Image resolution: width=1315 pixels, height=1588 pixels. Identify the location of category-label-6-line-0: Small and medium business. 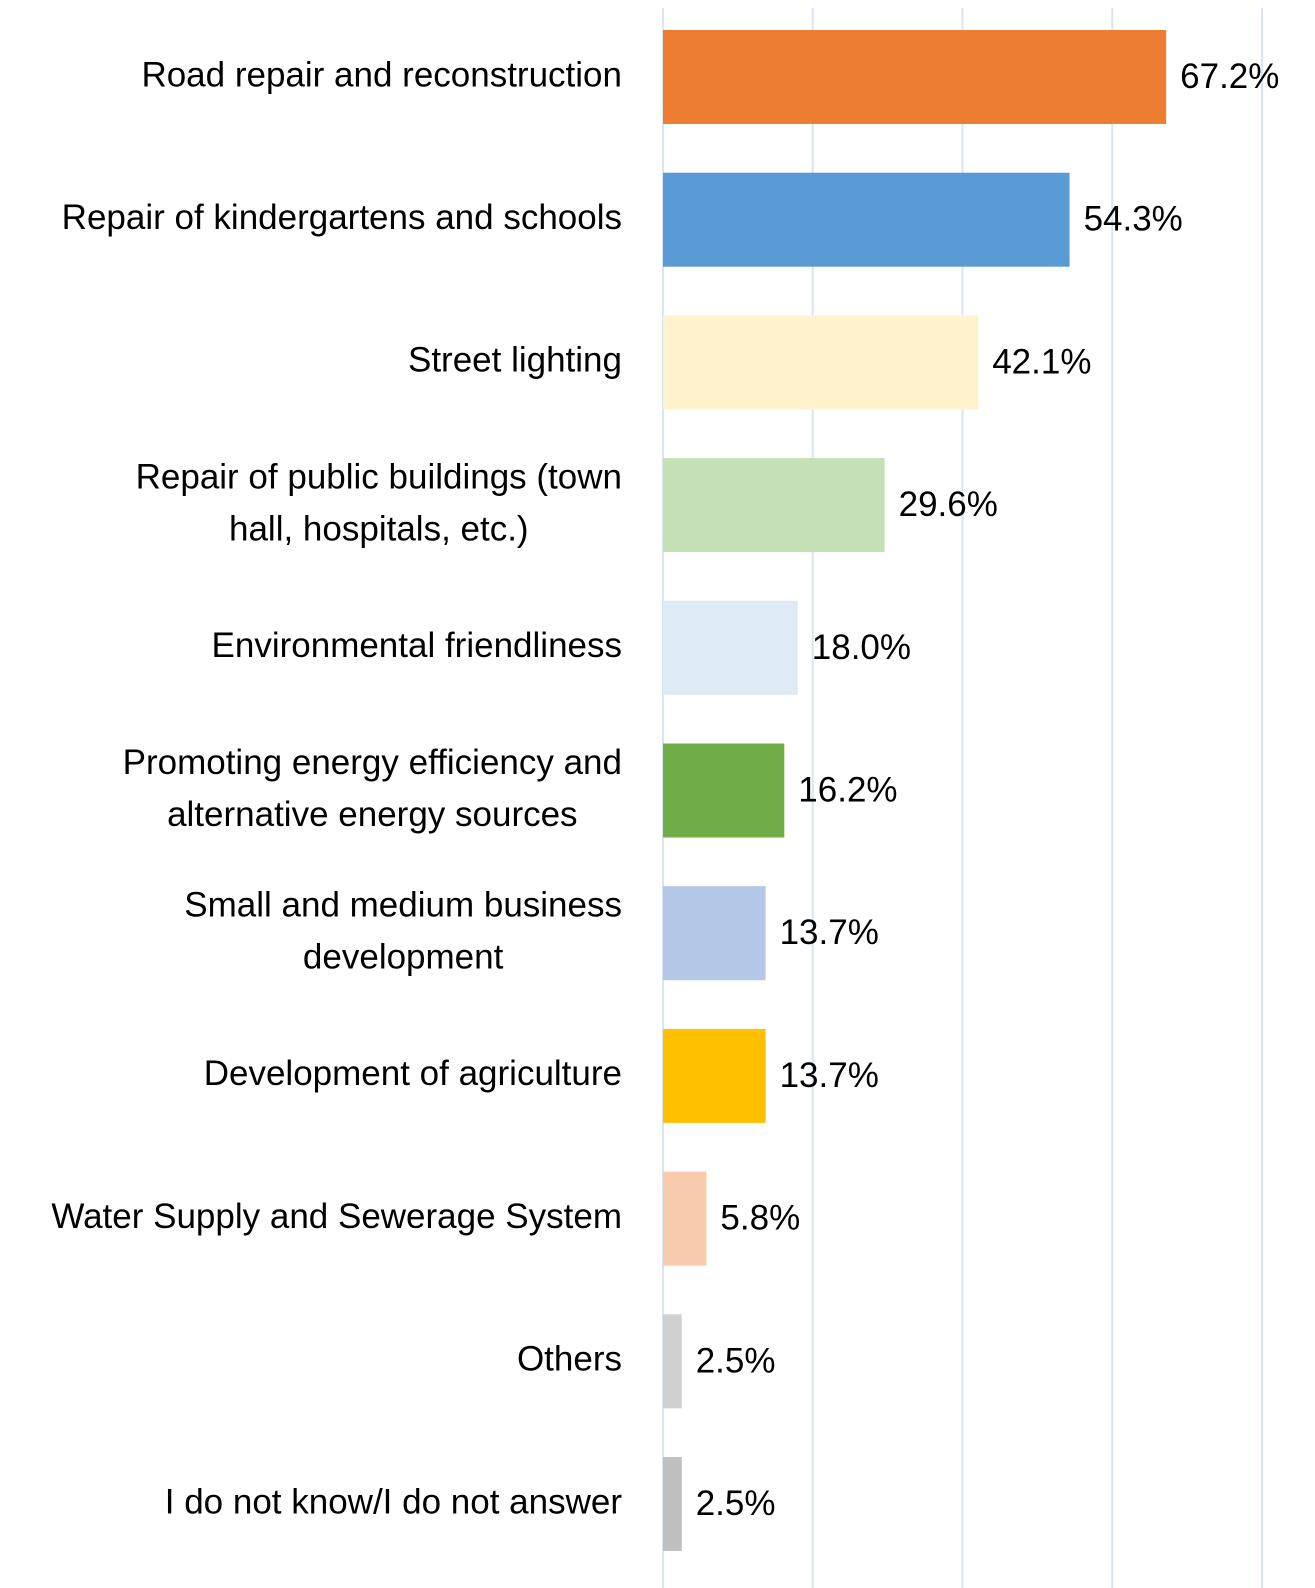
(403, 904).